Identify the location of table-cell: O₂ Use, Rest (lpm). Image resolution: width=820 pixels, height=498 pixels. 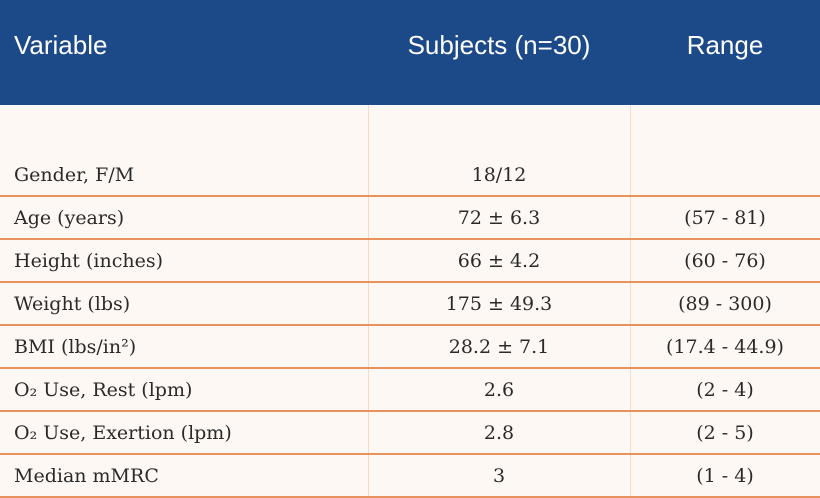
(103, 389).